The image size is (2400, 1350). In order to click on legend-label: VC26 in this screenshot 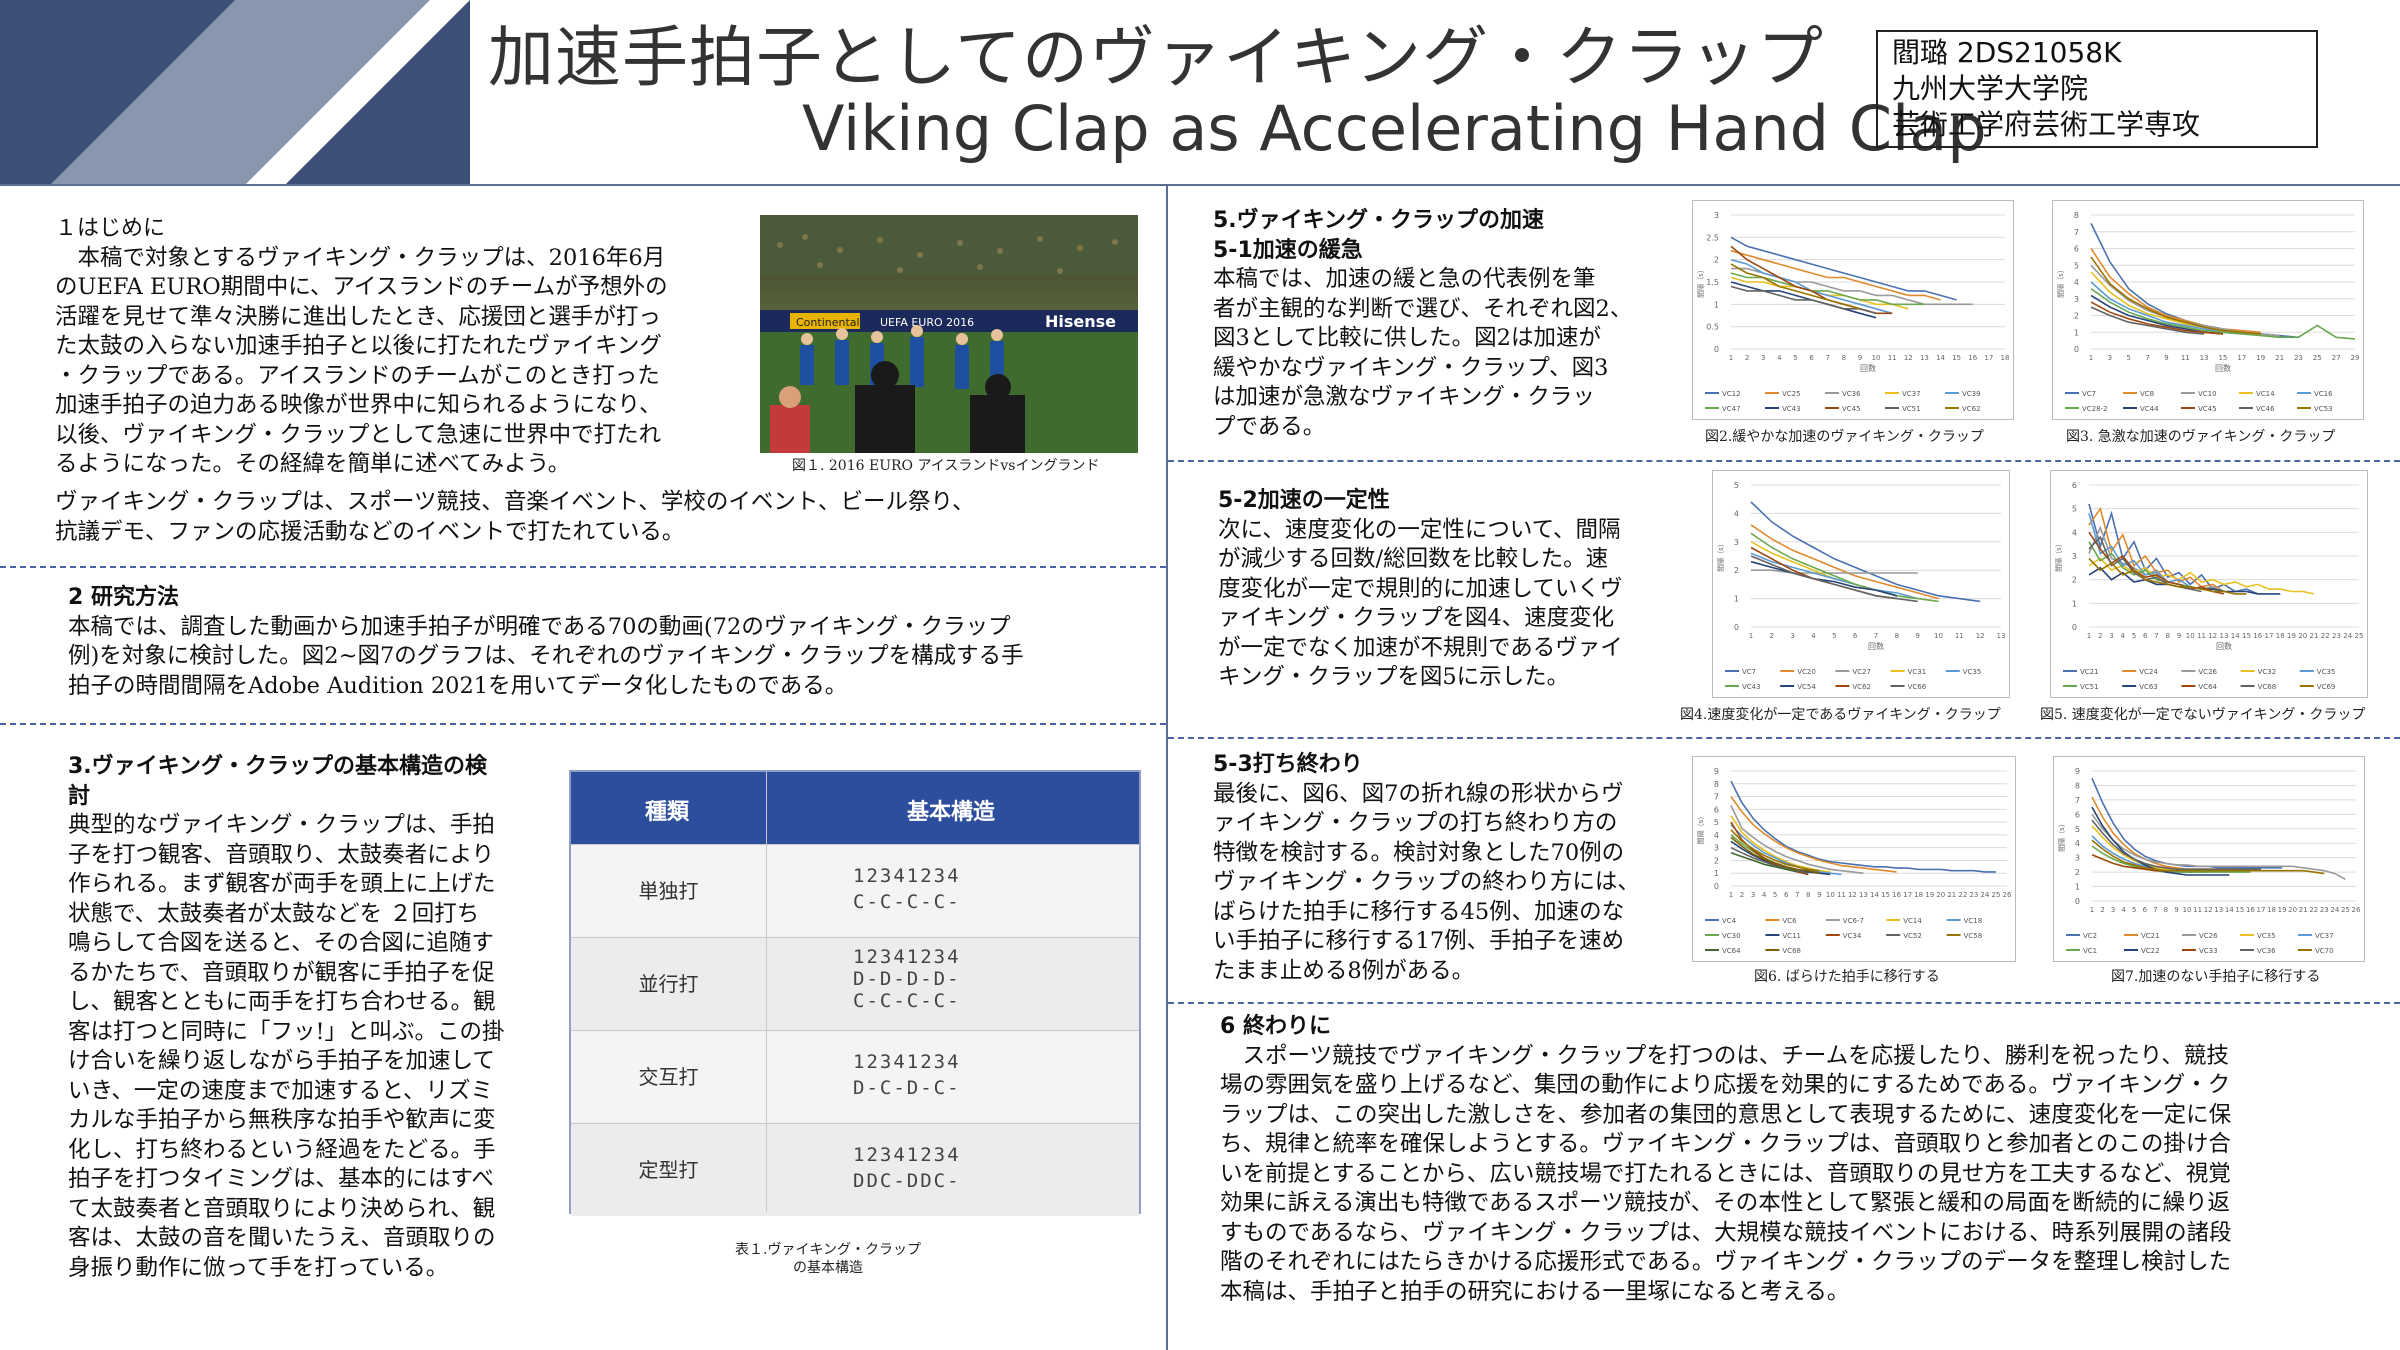, I will do `click(2208, 936)`.